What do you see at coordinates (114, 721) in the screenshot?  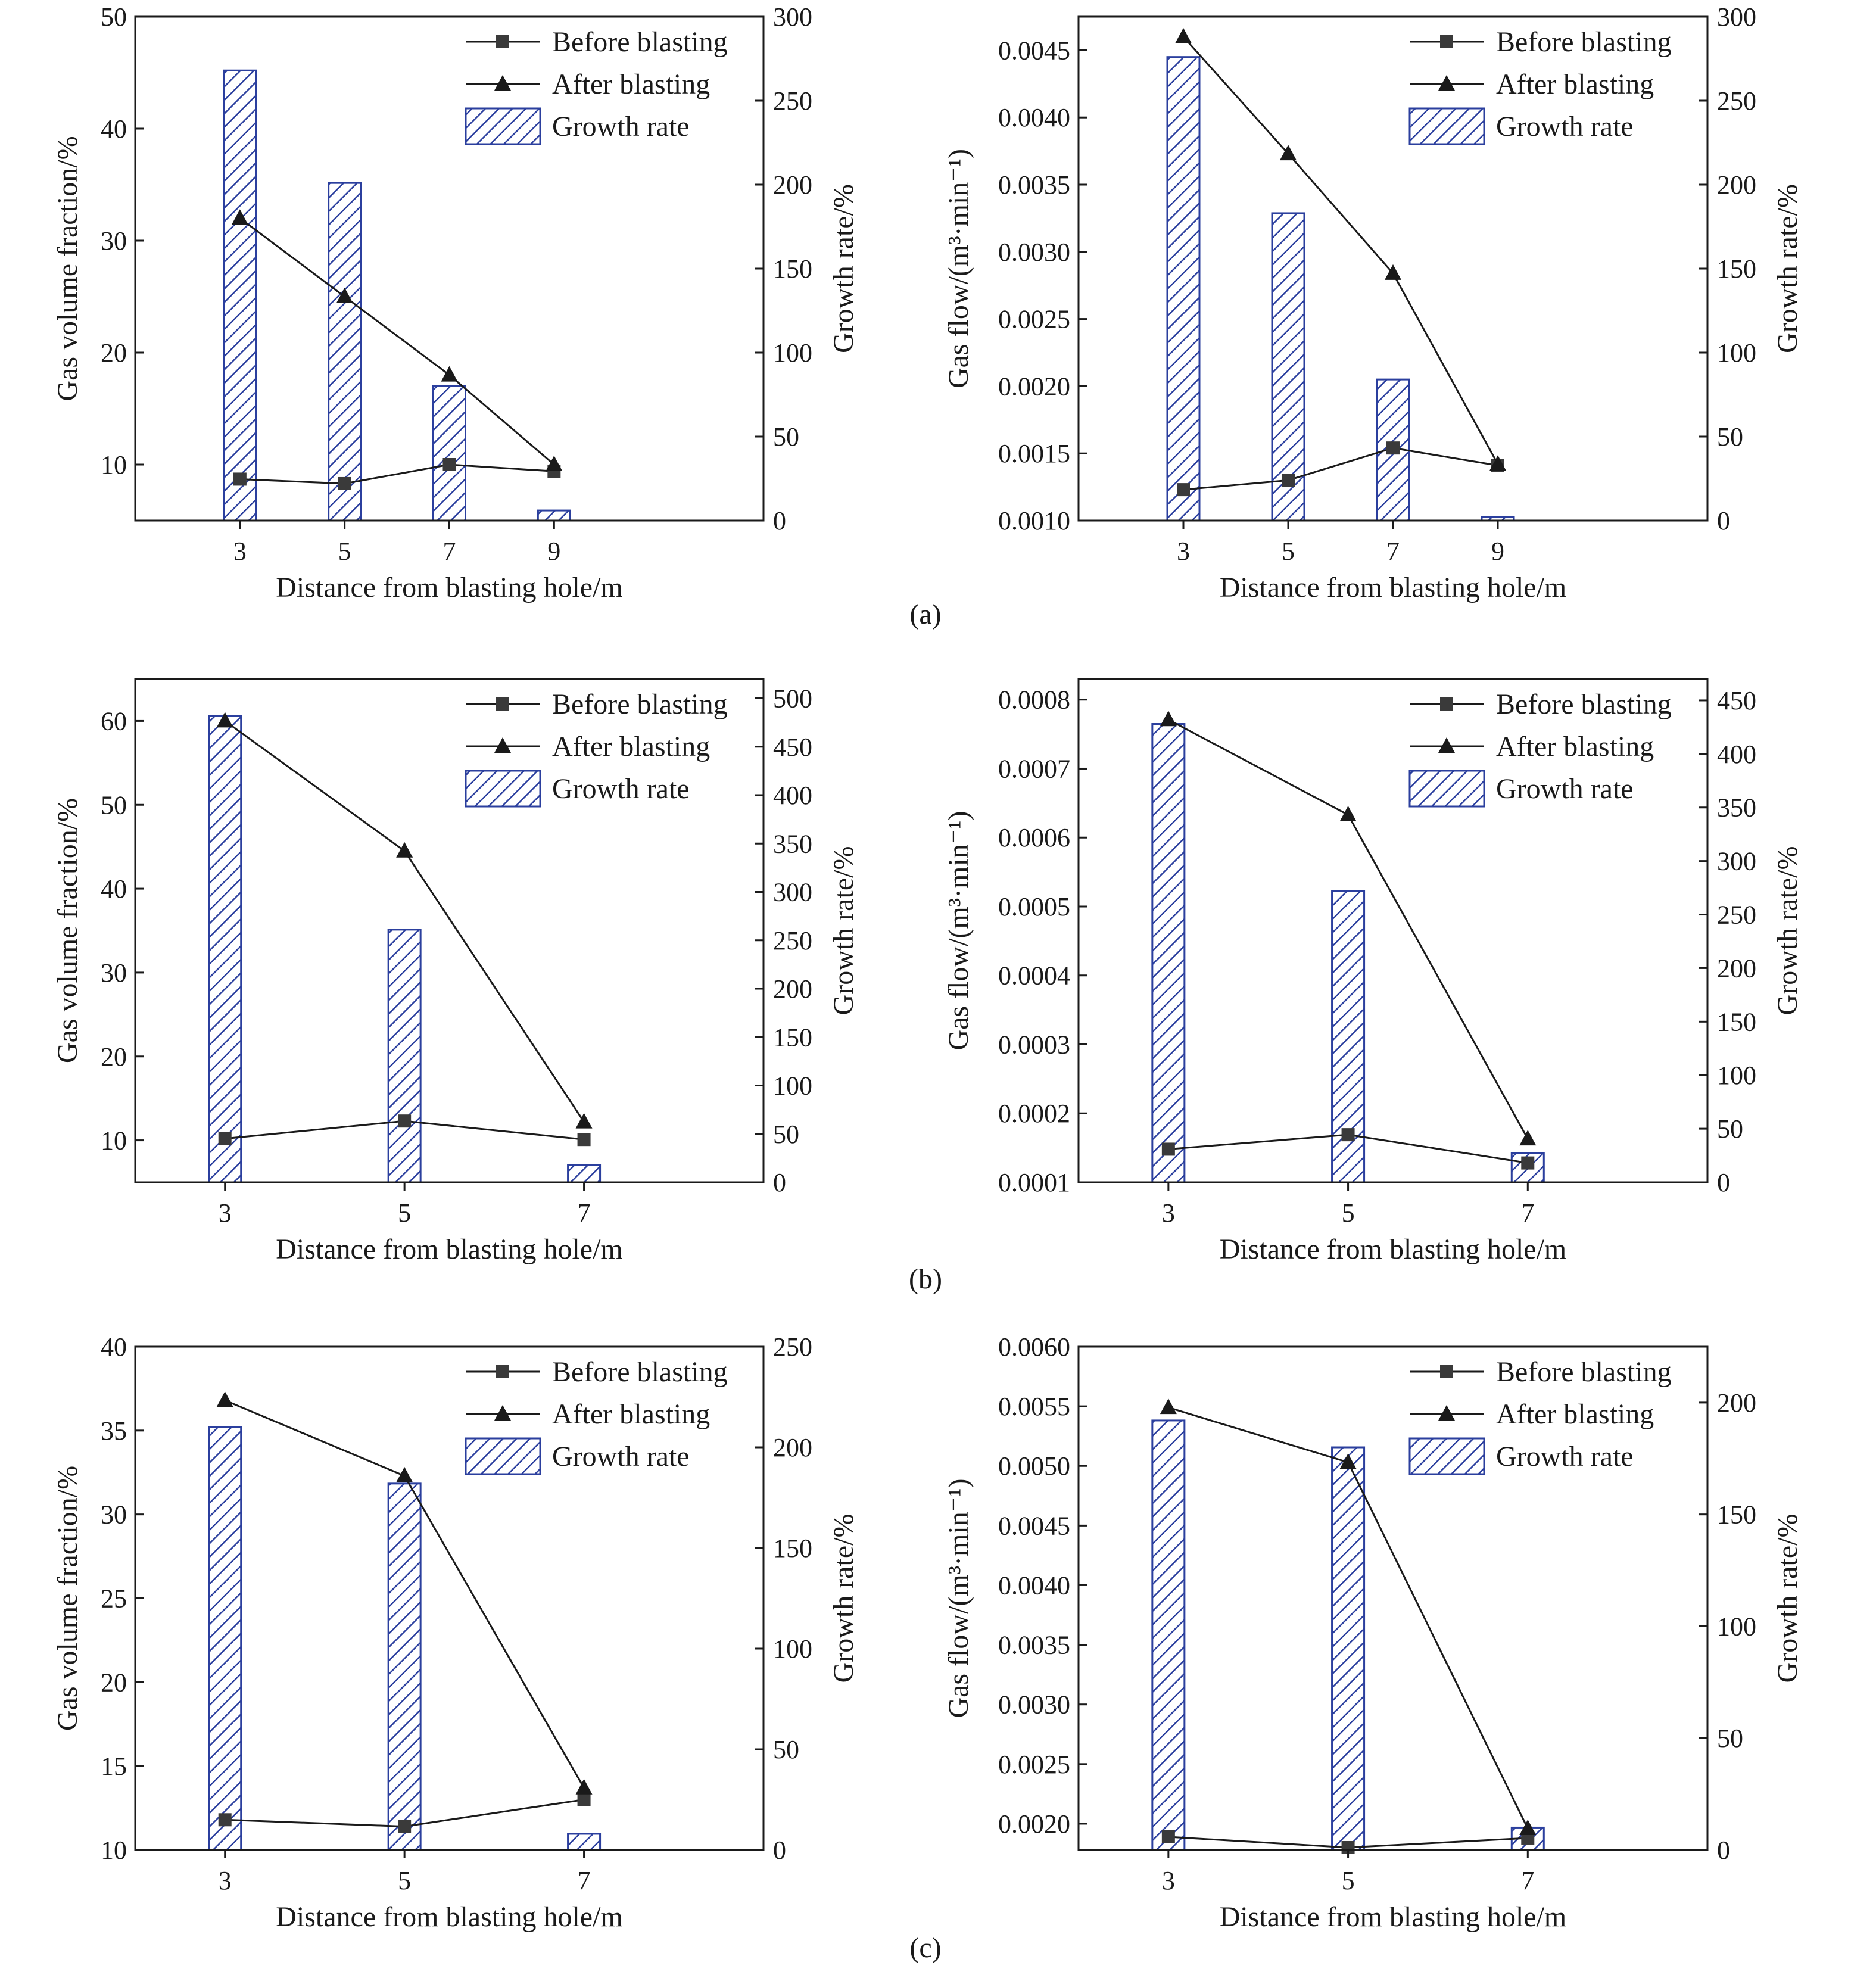 I see `y-tick-label: 60` at bounding box center [114, 721].